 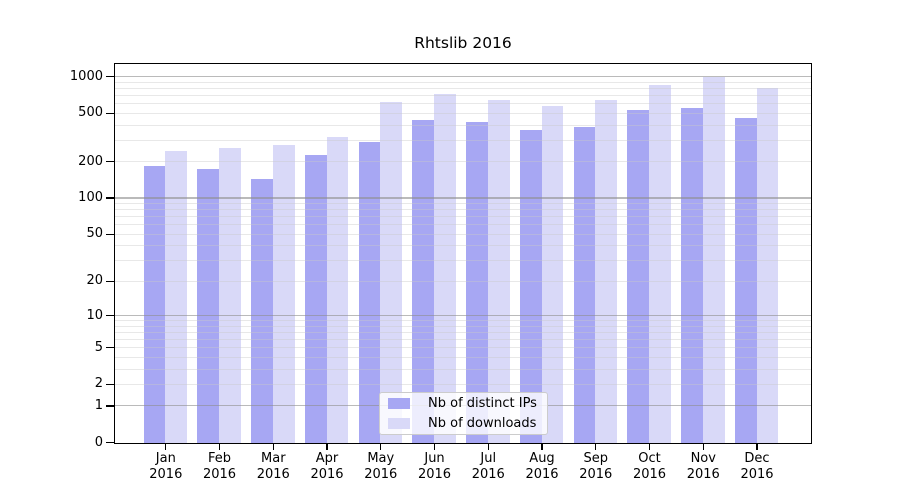 I want to click on bar-downloads-oct, so click(x=660, y=264).